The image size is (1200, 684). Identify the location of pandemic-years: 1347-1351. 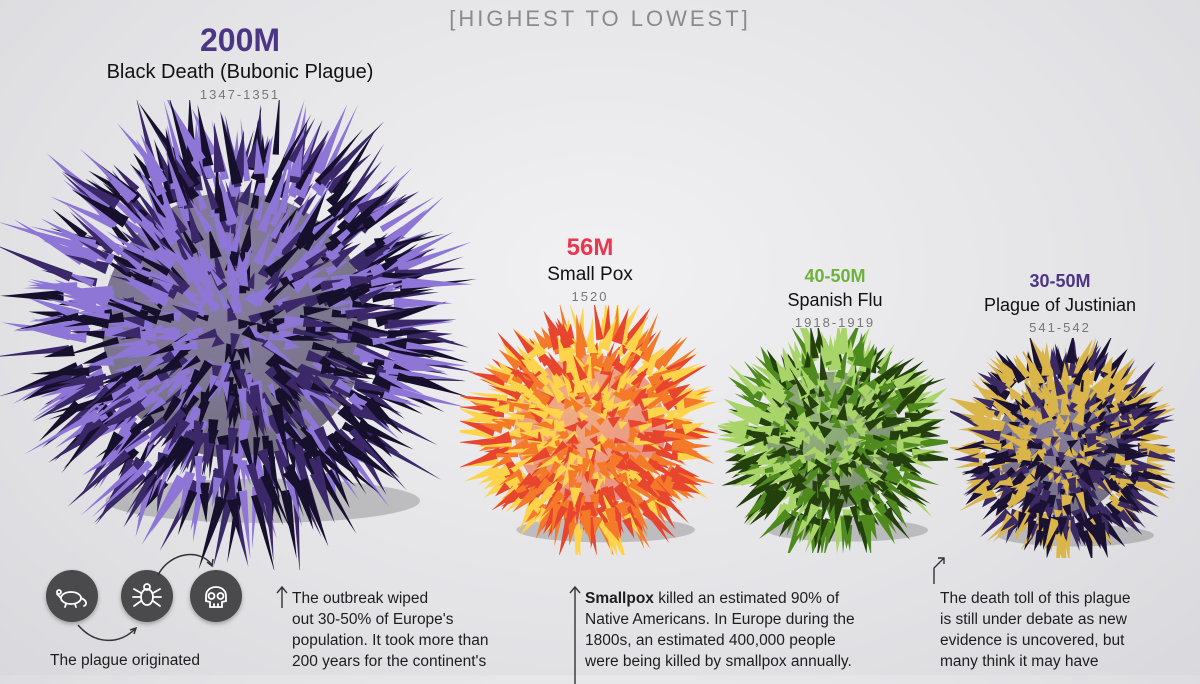
(240, 94).